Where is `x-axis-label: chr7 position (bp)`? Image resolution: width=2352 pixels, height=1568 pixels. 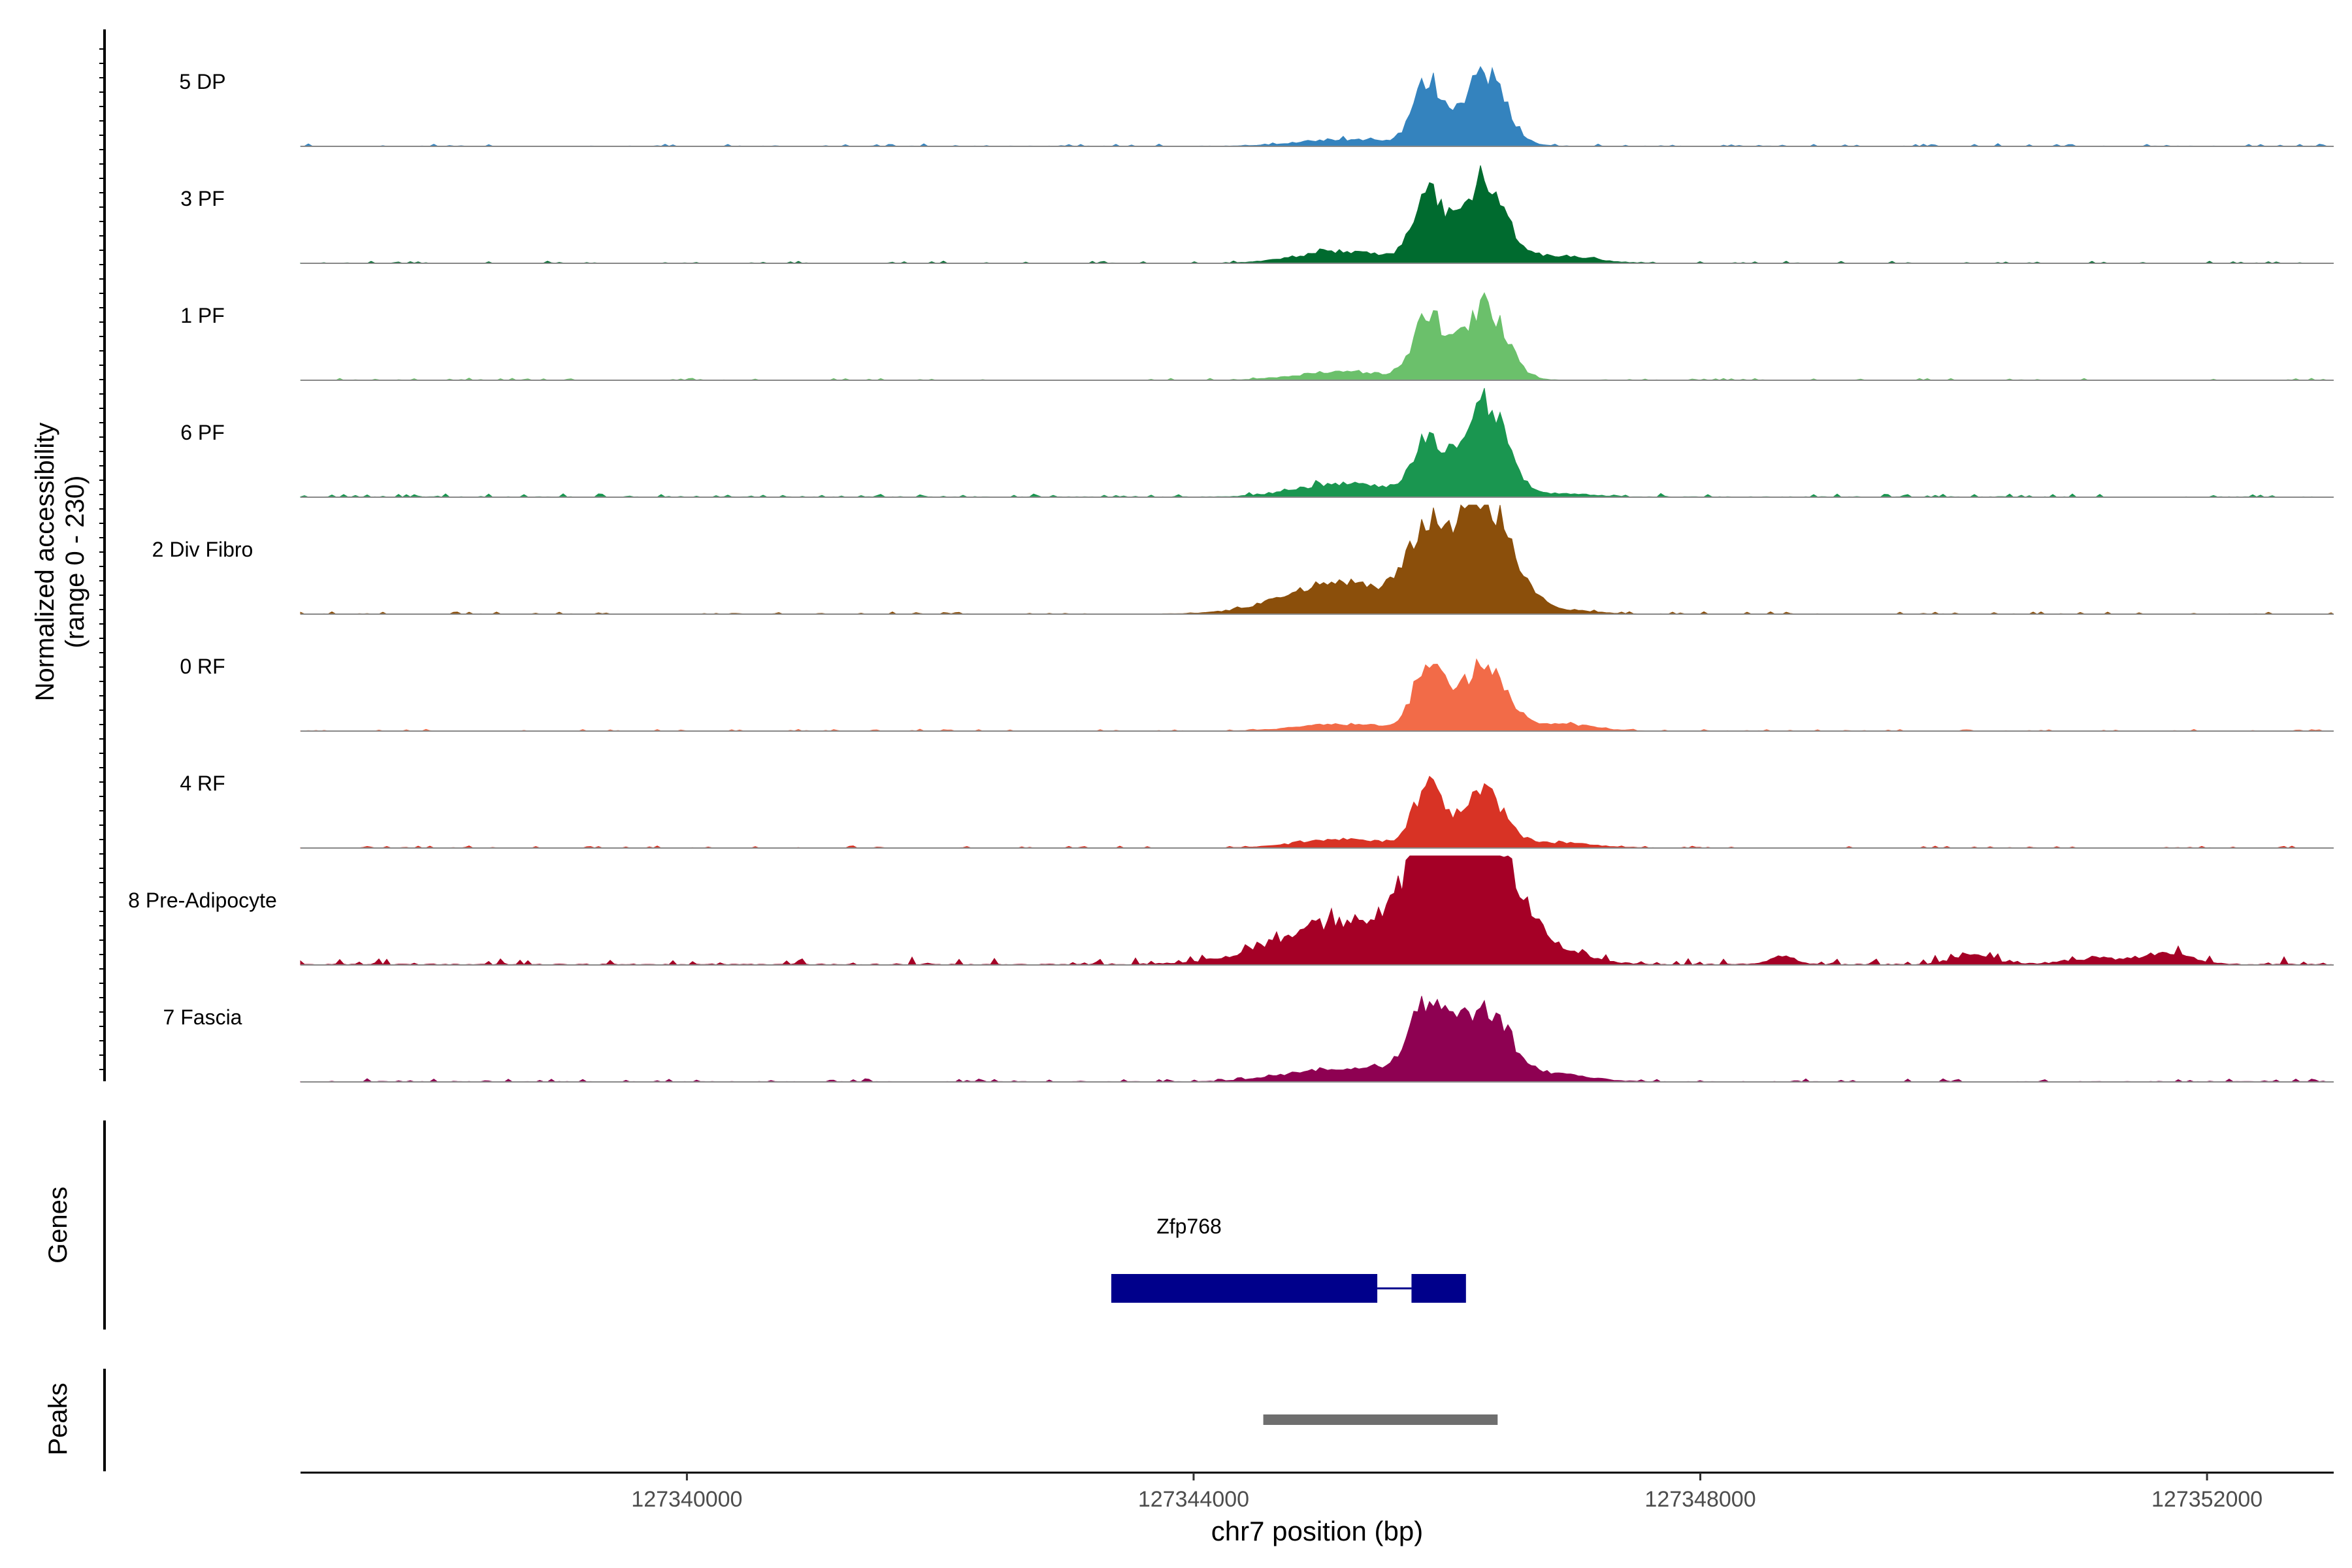
x-axis-label: chr7 position (bp) is located at coordinates (1317, 1531).